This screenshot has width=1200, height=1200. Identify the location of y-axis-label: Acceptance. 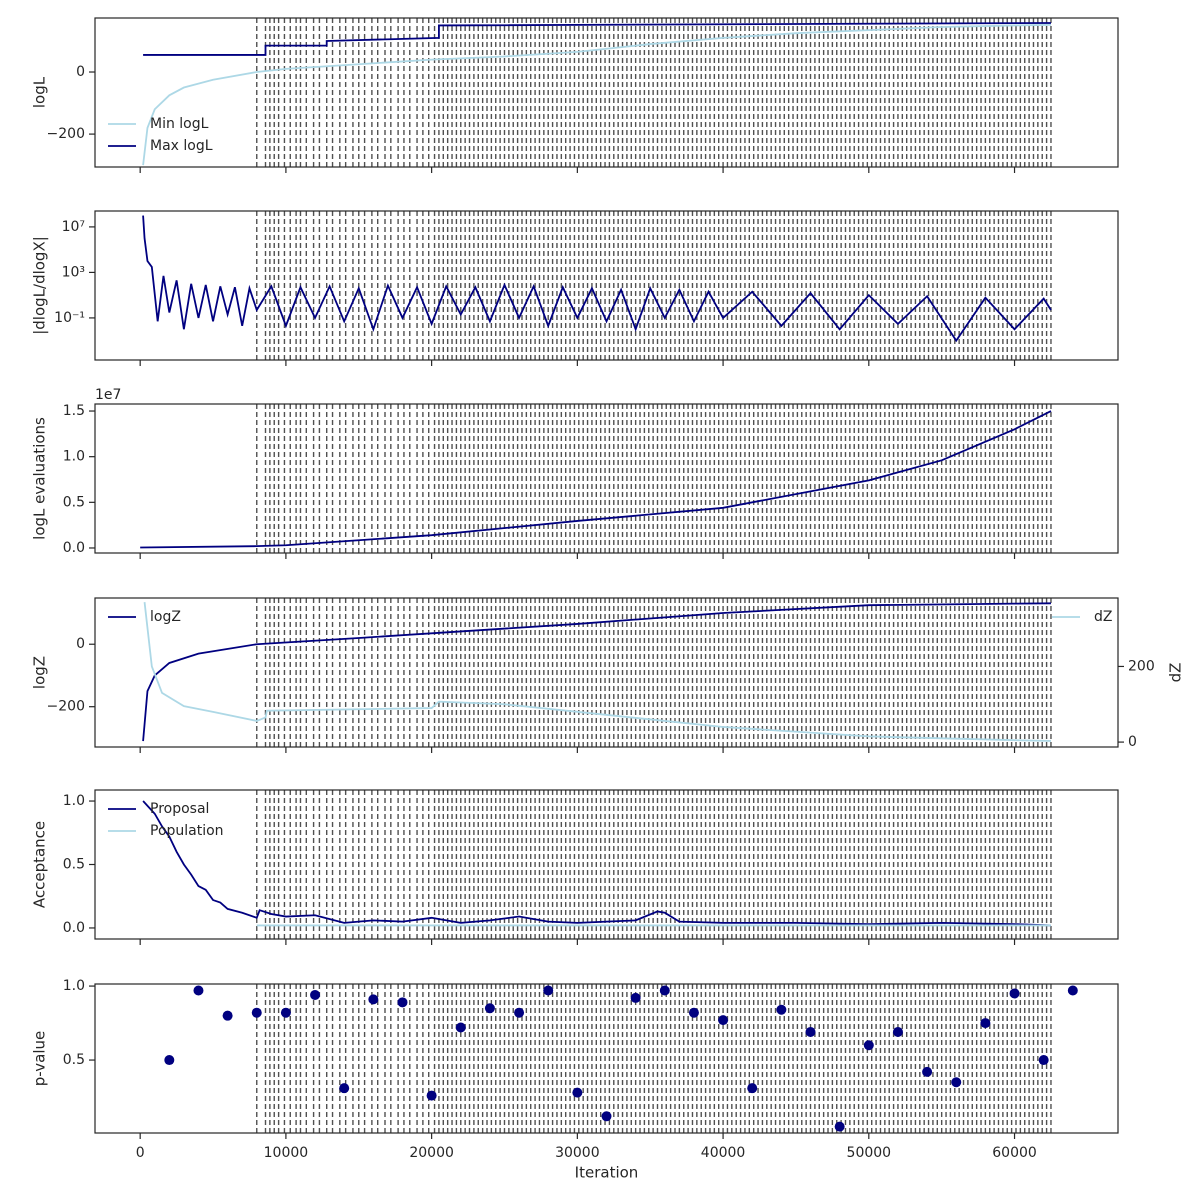
(40, 864).